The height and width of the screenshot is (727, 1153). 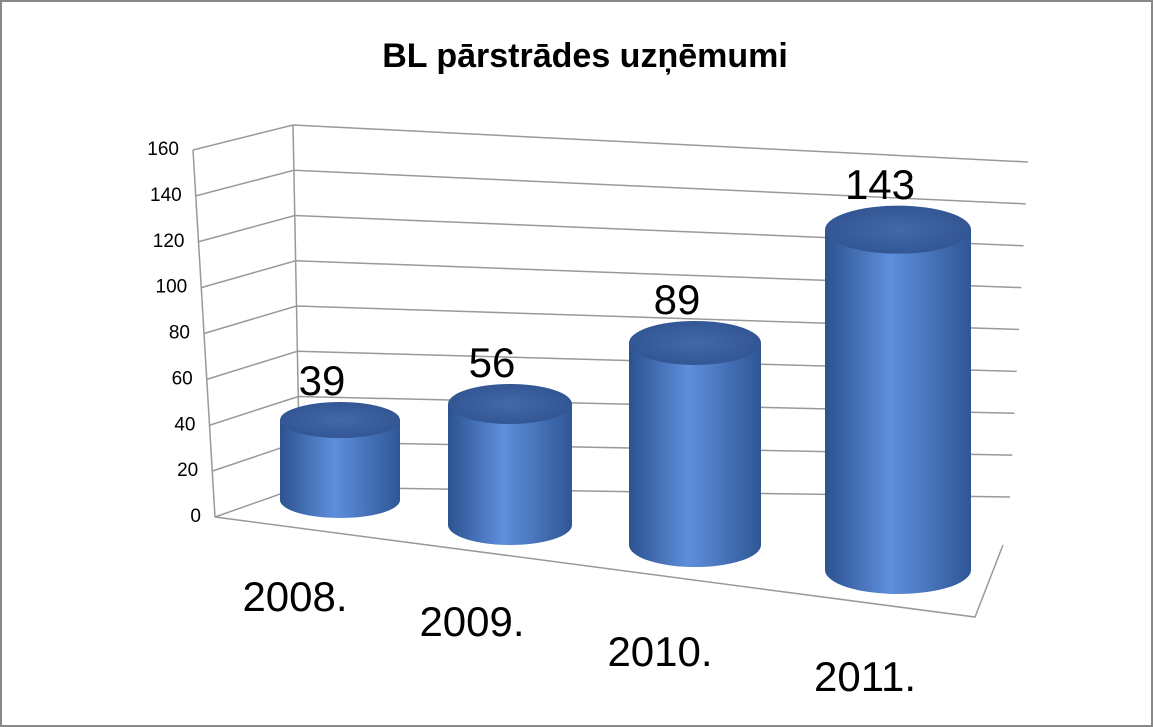 What do you see at coordinates (471, 621) in the screenshot?
I see `x-tick-label: 2009.` at bounding box center [471, 621].